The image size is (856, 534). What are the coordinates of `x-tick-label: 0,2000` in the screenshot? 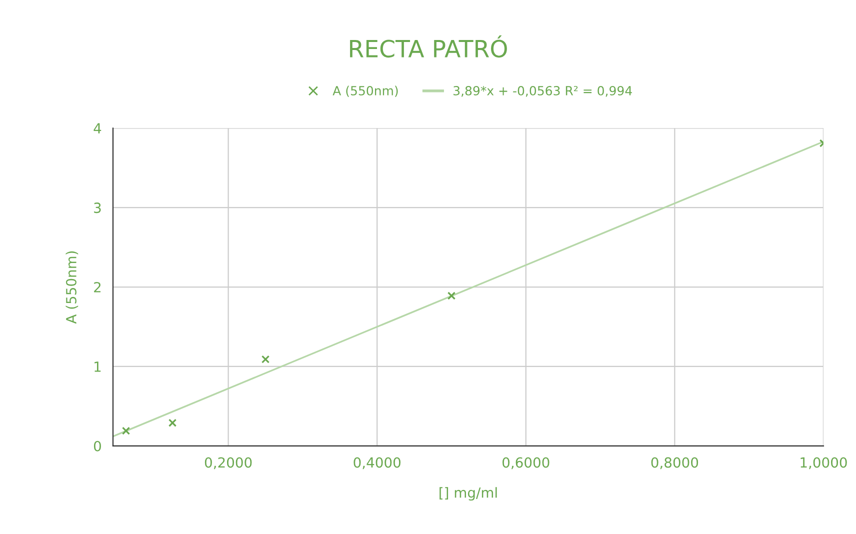 It's located at (228, 463).